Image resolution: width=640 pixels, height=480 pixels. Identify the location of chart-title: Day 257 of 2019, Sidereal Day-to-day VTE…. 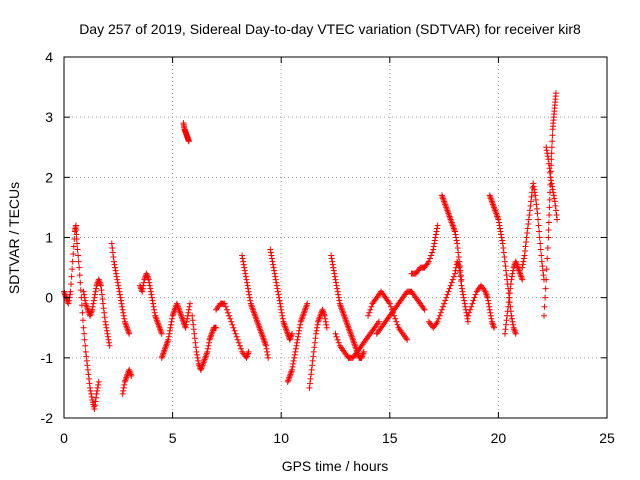
(330, 29).